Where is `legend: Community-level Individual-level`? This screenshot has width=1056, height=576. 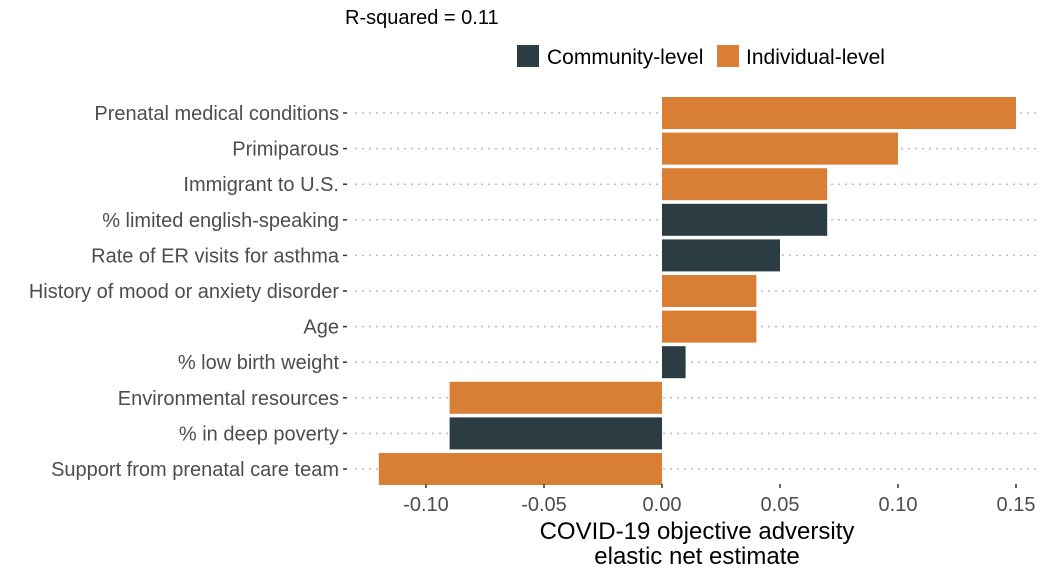 legend: Community-level Individual-level is located at coordinates (701, 57).